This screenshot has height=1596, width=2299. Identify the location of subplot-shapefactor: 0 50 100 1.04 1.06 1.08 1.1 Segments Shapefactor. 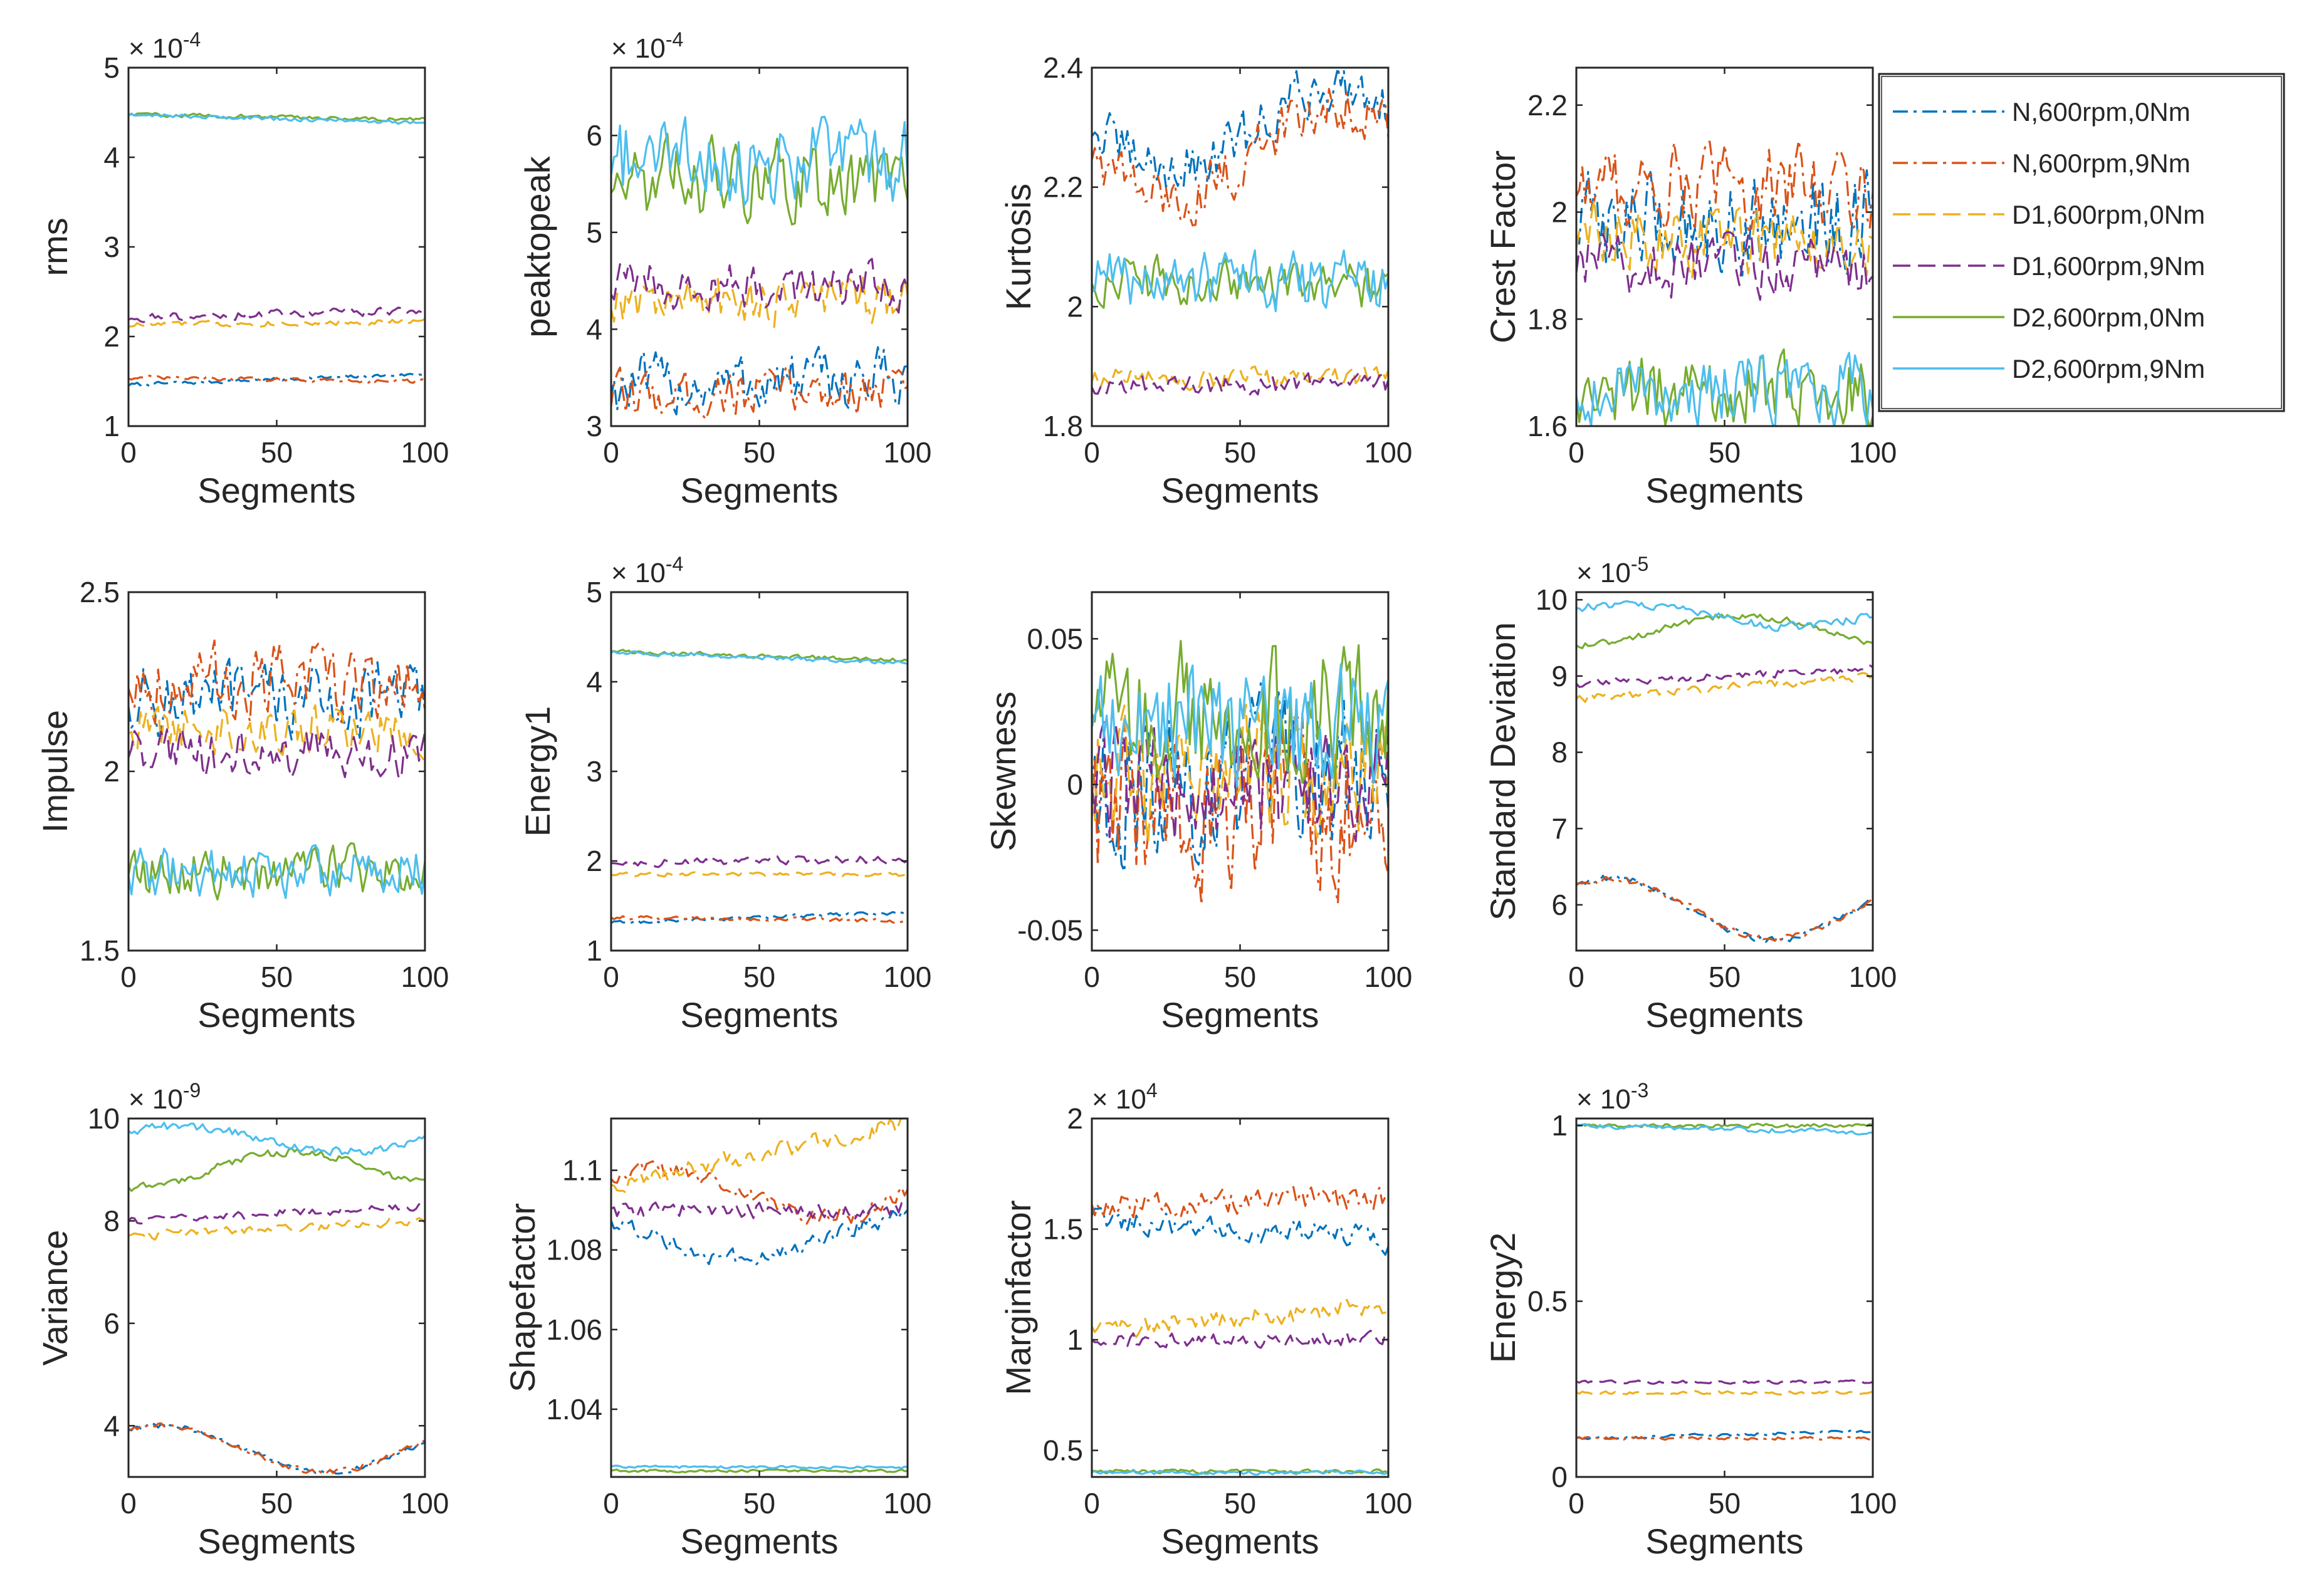
(717, 1339).